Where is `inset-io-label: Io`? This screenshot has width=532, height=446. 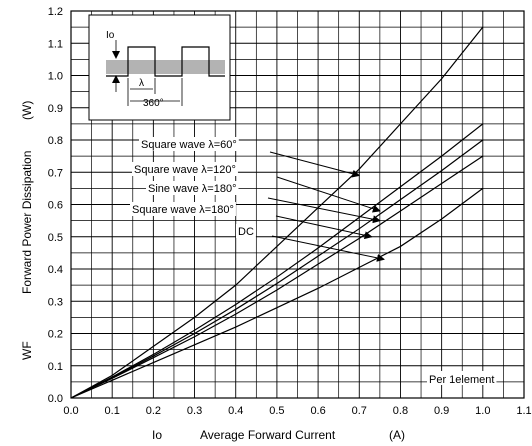 inset-io-label: Io is located at coordinates (110, 35).